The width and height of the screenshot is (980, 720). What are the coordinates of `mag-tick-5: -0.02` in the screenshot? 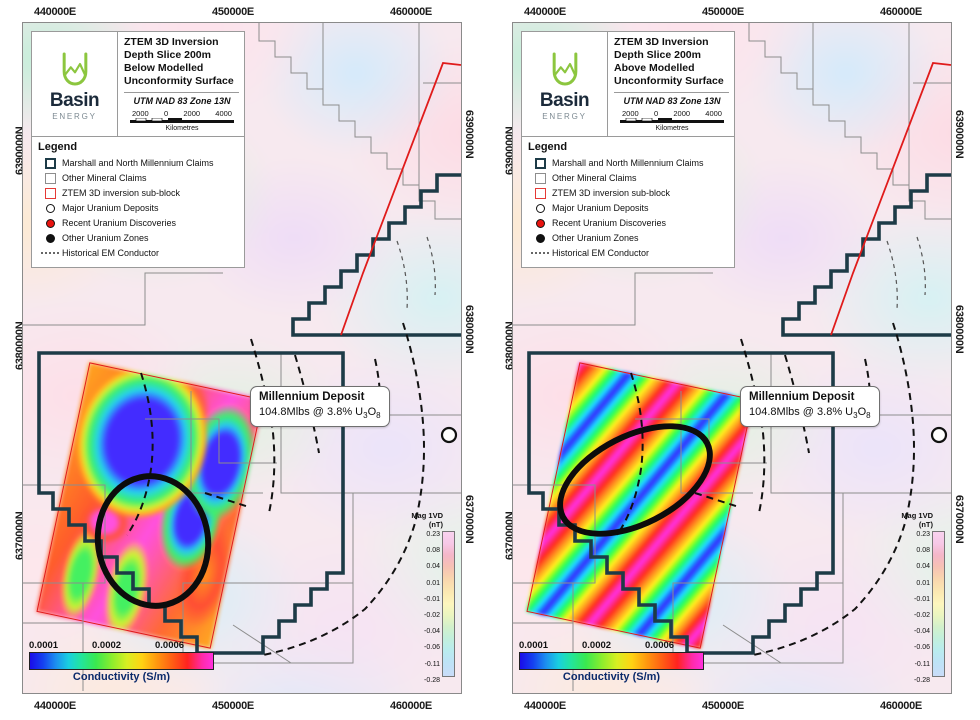 It's located at (432, 615).